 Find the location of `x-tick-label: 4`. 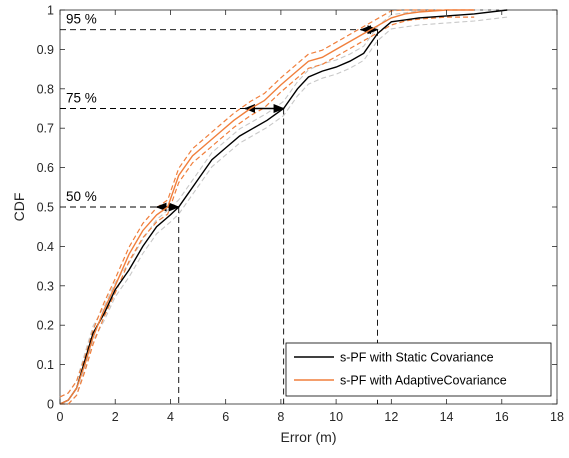

x-tick-label: 4 is located at coordinates (170, 417).